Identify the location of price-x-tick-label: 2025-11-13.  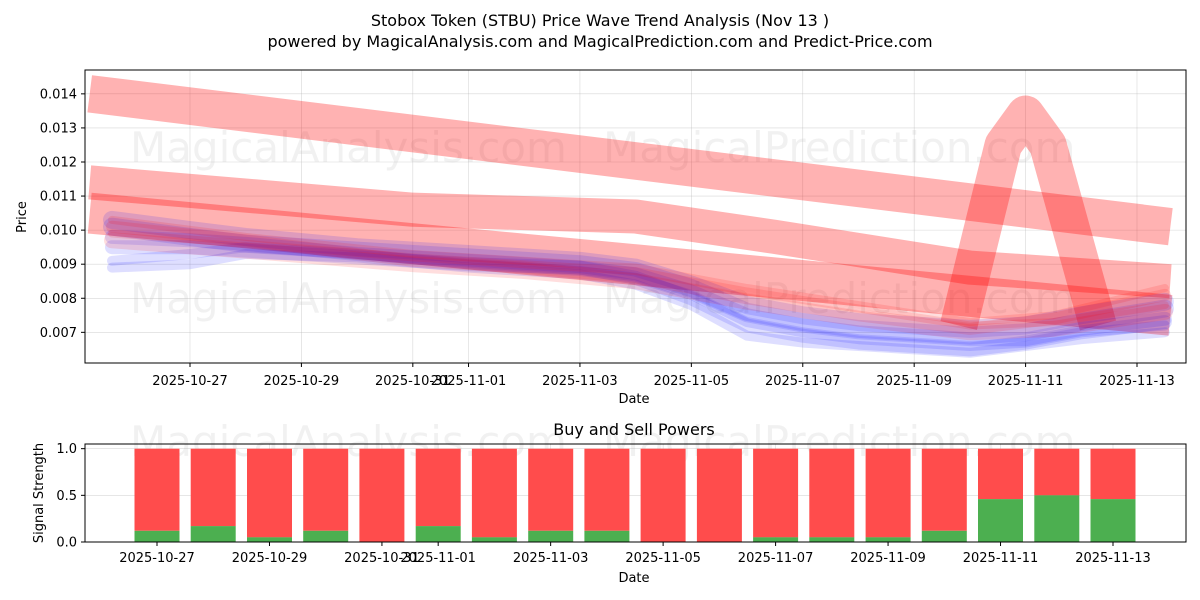
(1137, 381).